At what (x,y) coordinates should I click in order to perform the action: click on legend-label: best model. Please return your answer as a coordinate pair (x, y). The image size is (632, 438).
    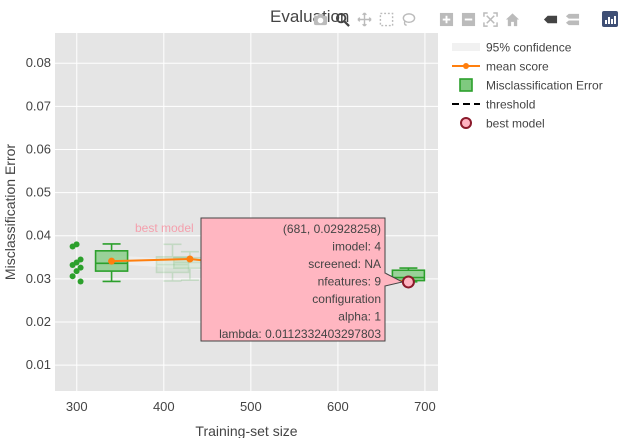
    Looking at the image, I should click on (515, 124).